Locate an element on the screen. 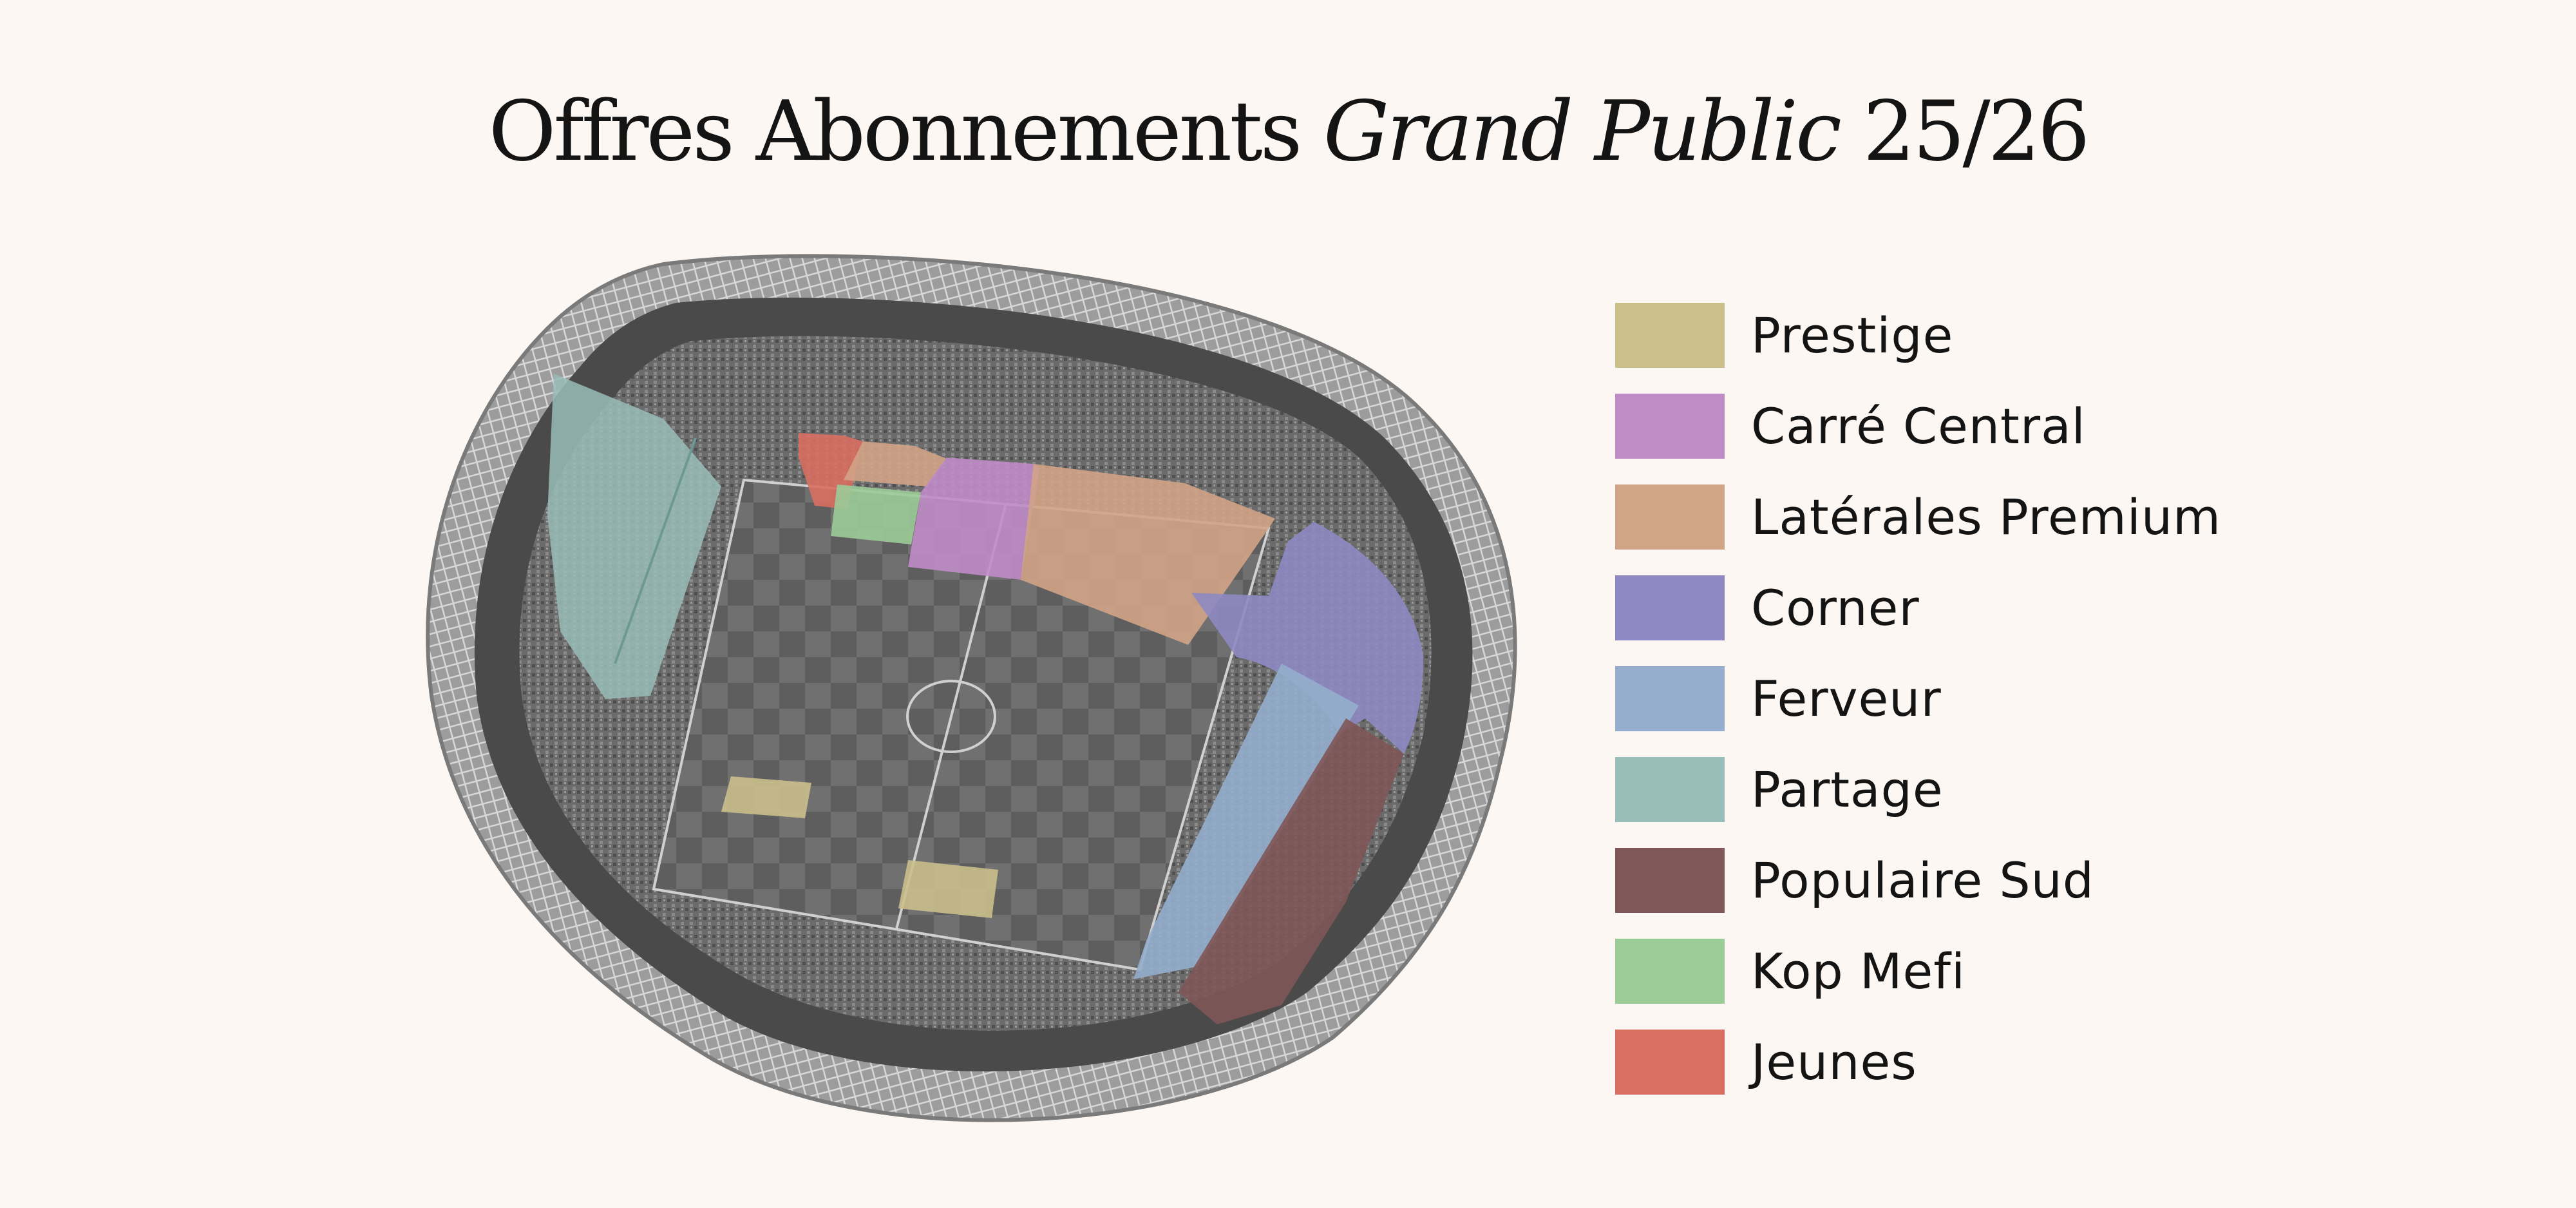 The image size is (2576, 1208). legend-item-carre-central: Carré Central is located at coordinates (1937, 427).